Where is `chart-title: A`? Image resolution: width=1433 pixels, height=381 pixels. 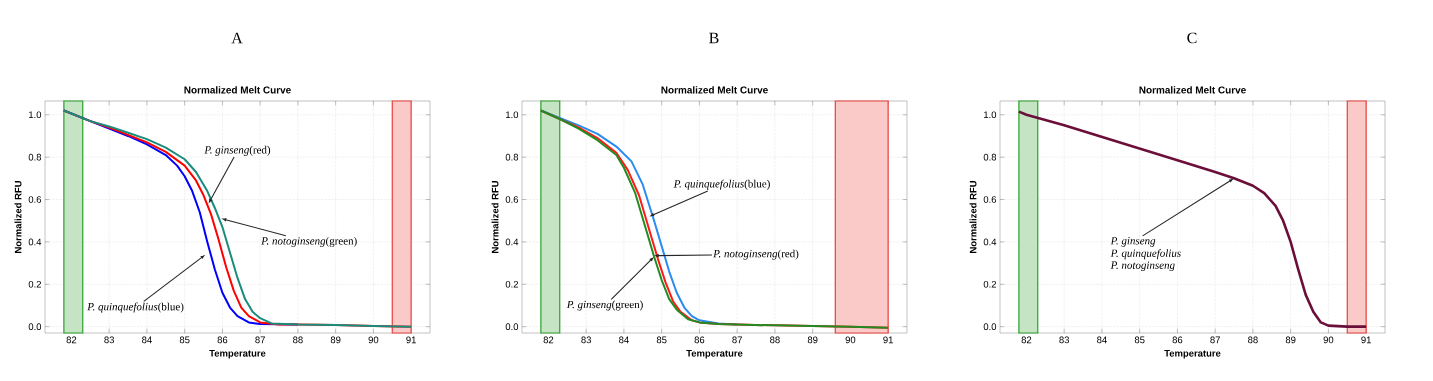 chart-title: A is located at coordinates (237, 38).